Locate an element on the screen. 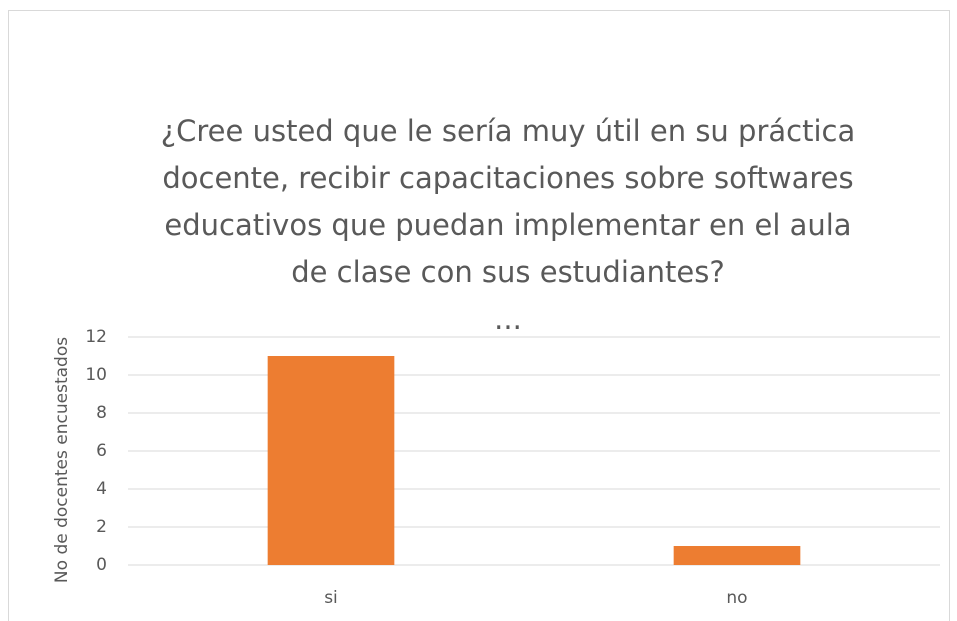  y-tick-label: 4 is located at coordinates (101, 489).